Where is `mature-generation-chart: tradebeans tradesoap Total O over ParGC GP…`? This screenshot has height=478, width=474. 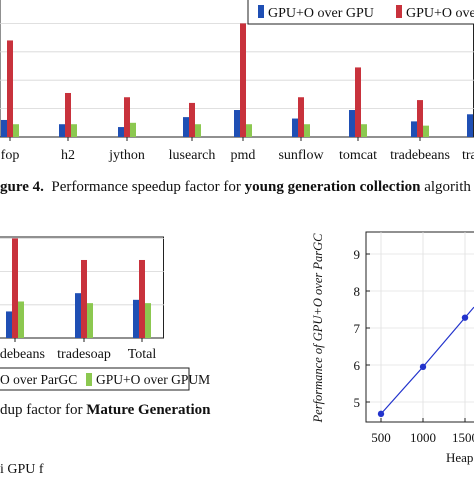 mature-generation-chart: tradebeans tradesoap Total O over ParGC GP… is located at coordinates (105, 313).